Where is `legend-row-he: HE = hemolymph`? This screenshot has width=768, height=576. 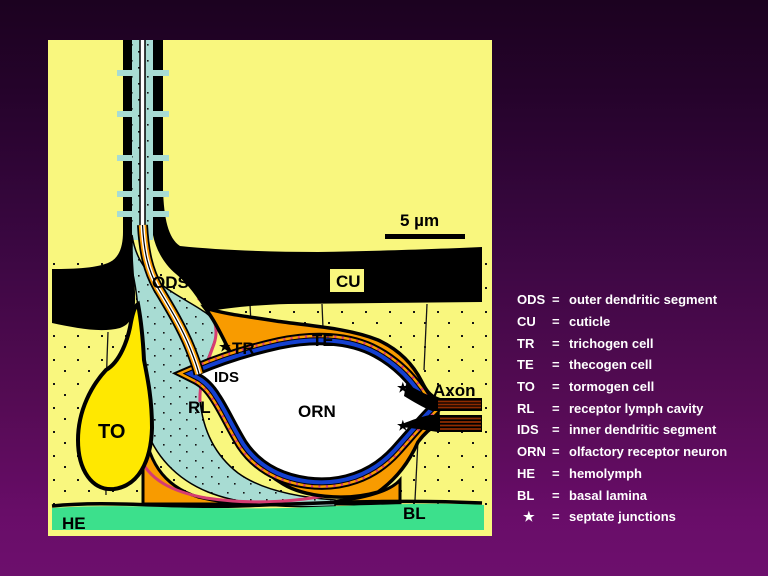
legend-row-he: HE = hemolymph is located at coordinates (622, 474).